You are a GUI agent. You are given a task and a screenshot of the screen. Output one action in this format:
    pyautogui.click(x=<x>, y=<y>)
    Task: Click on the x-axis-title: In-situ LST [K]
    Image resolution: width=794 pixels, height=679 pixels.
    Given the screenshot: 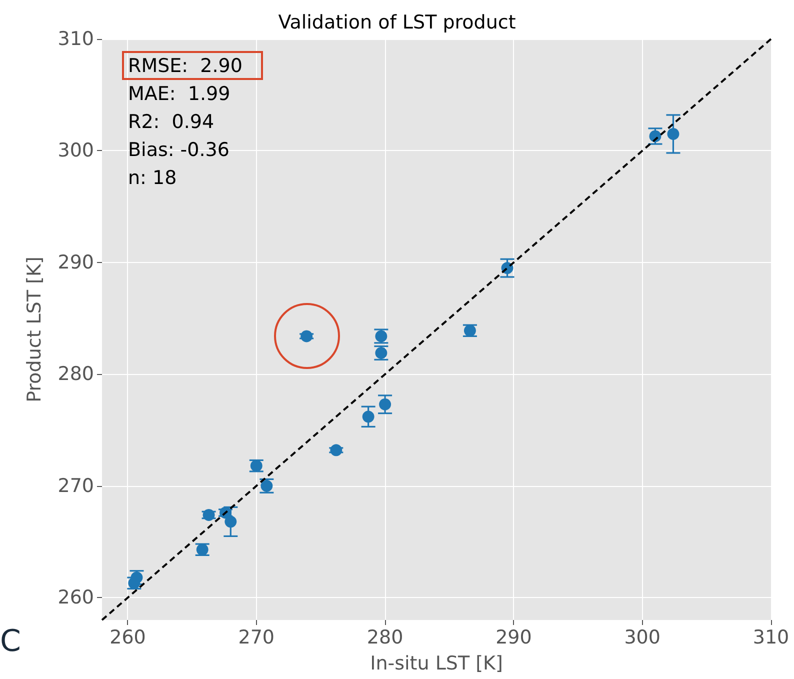 What is the action you would take?
    pyautogui.click(x=436, y=663)
    